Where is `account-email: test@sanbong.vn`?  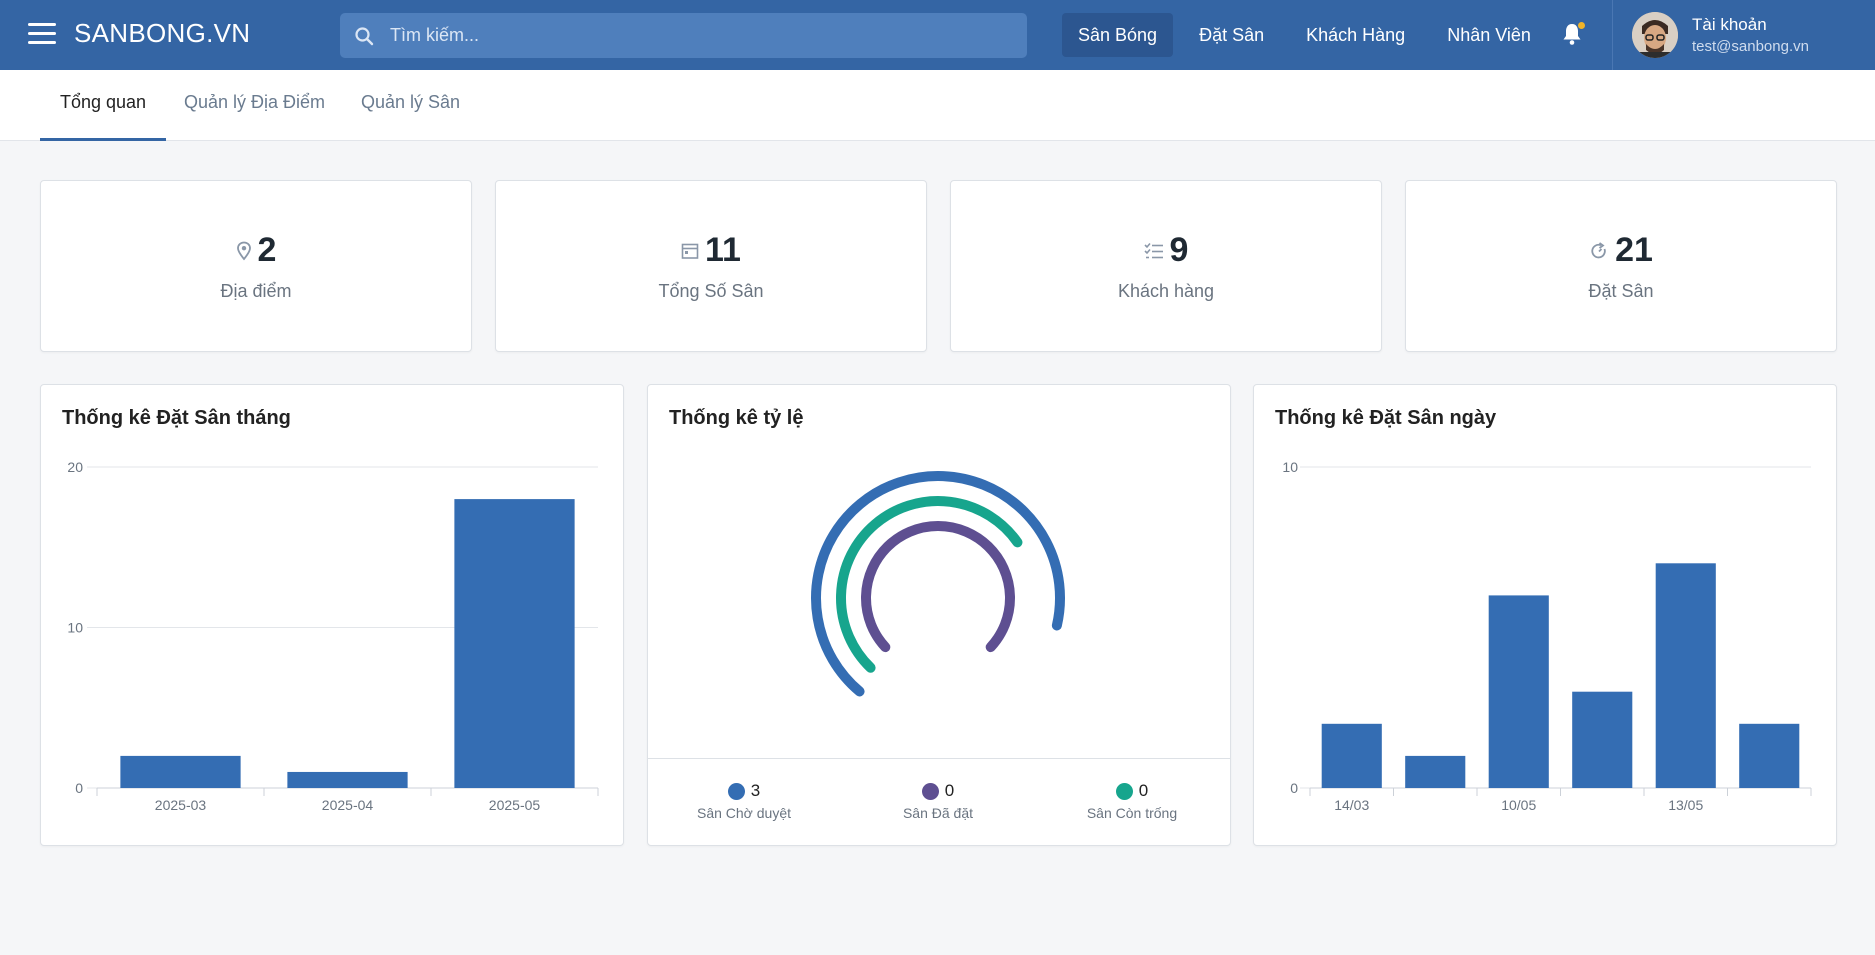
account-email: test@sanbong.vn is located at coordinates (1750, 46).